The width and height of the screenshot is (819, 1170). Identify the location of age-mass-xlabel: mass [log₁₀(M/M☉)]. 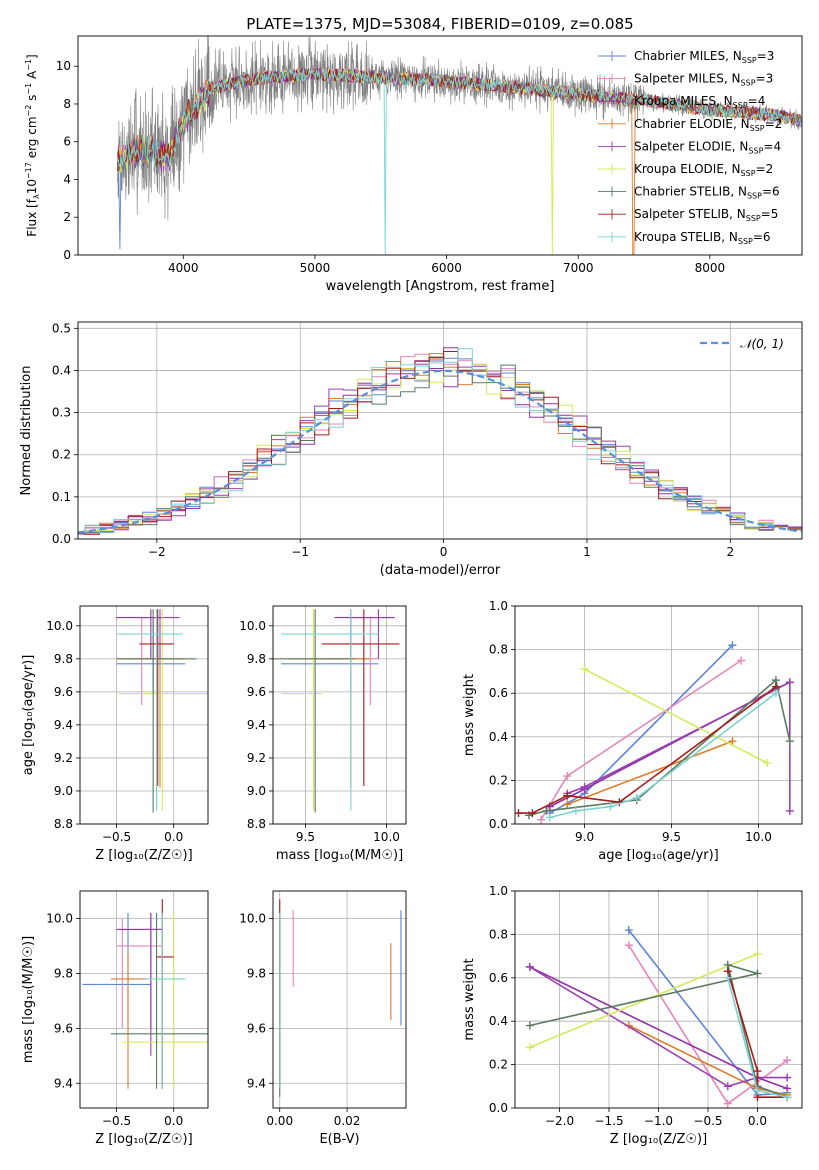
(339, 855).